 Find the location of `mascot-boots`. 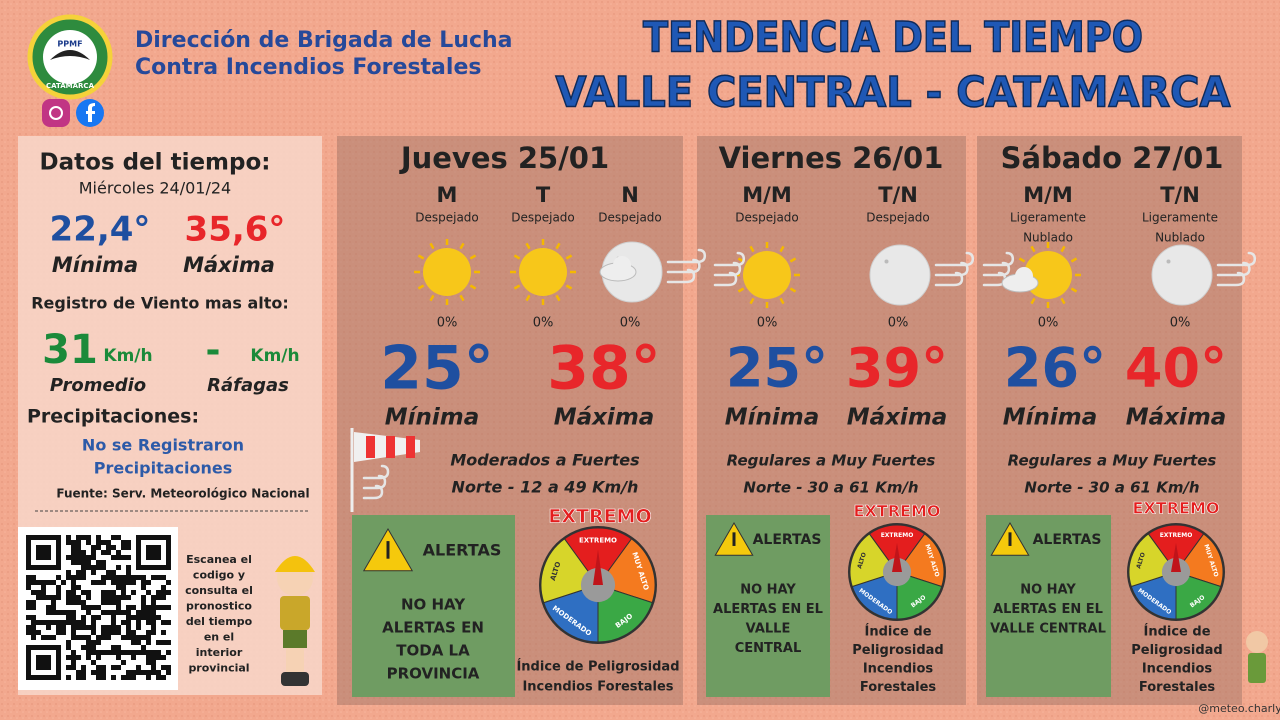

mascot-boots is located at coordinates (295, 679).